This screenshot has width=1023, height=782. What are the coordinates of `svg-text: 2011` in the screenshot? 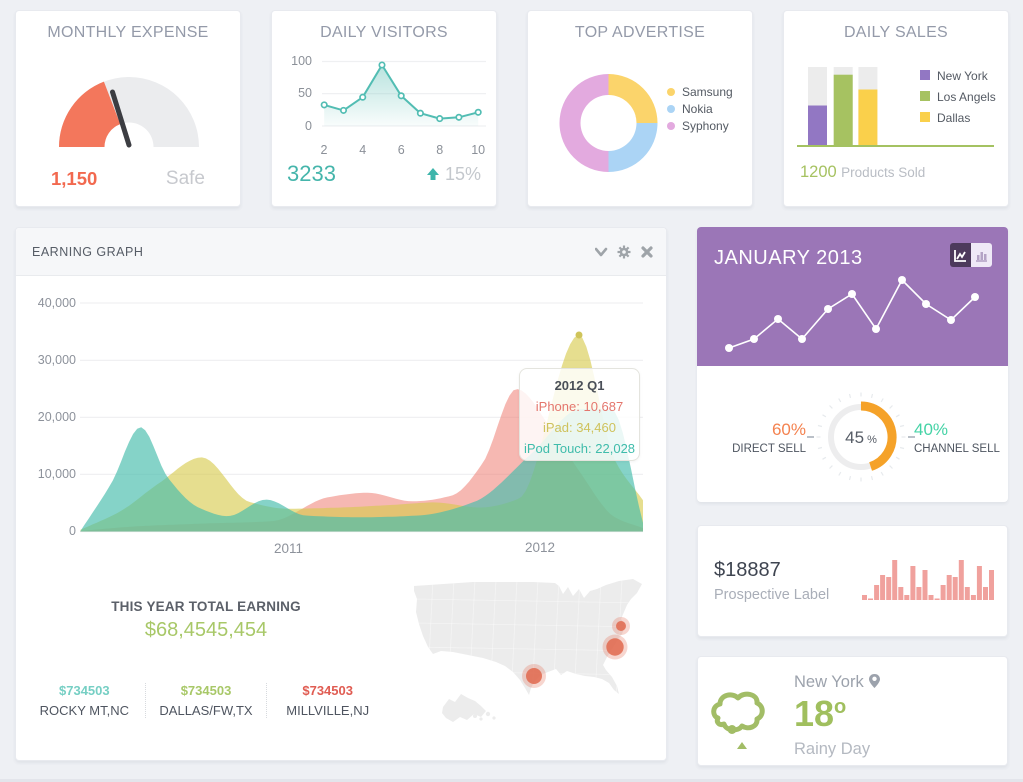 It's located at (288, 548).